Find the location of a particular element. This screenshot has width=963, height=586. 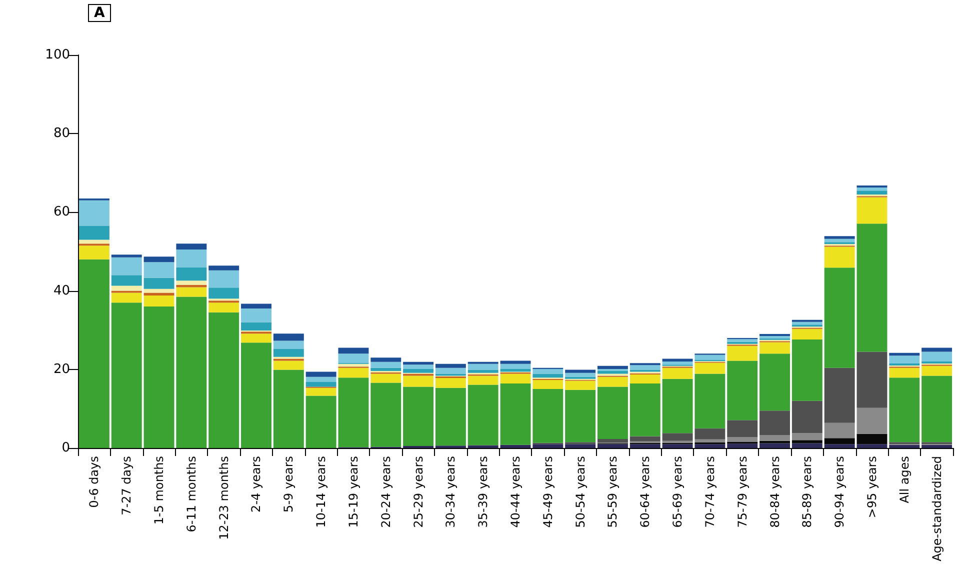

x-tick-label: 10-14 years is located at coordinates (321, 492).